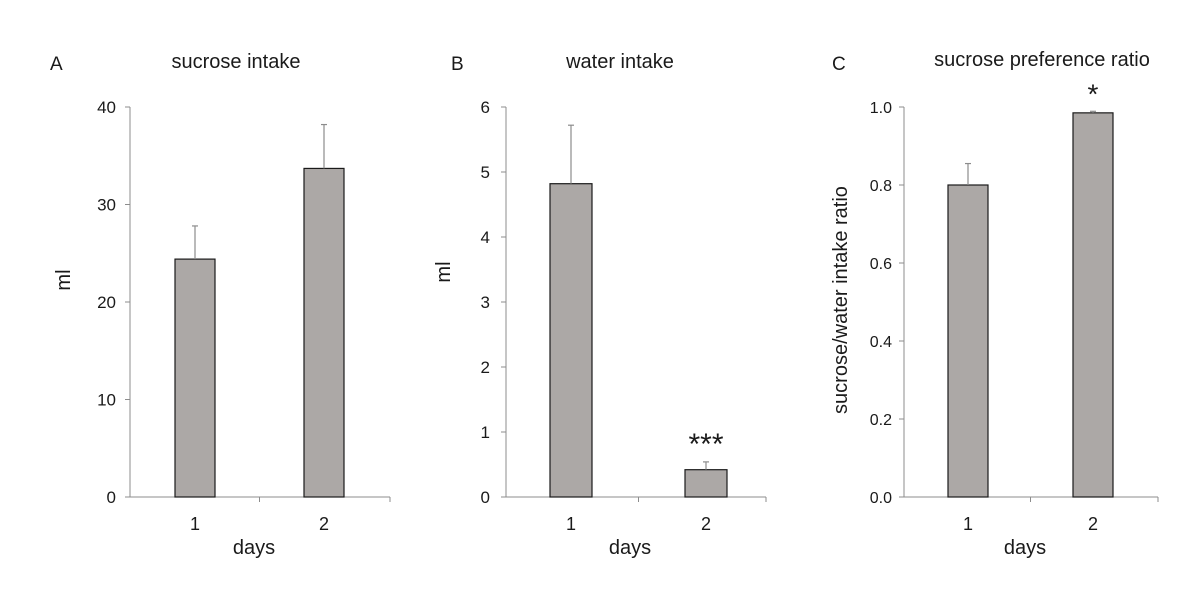 The height and width of the screenshot is (602, 1200). What do you see at coordinates (457, 64) in the screenshot?
I see `panel-letter: B` at bounding box center [457, 64].